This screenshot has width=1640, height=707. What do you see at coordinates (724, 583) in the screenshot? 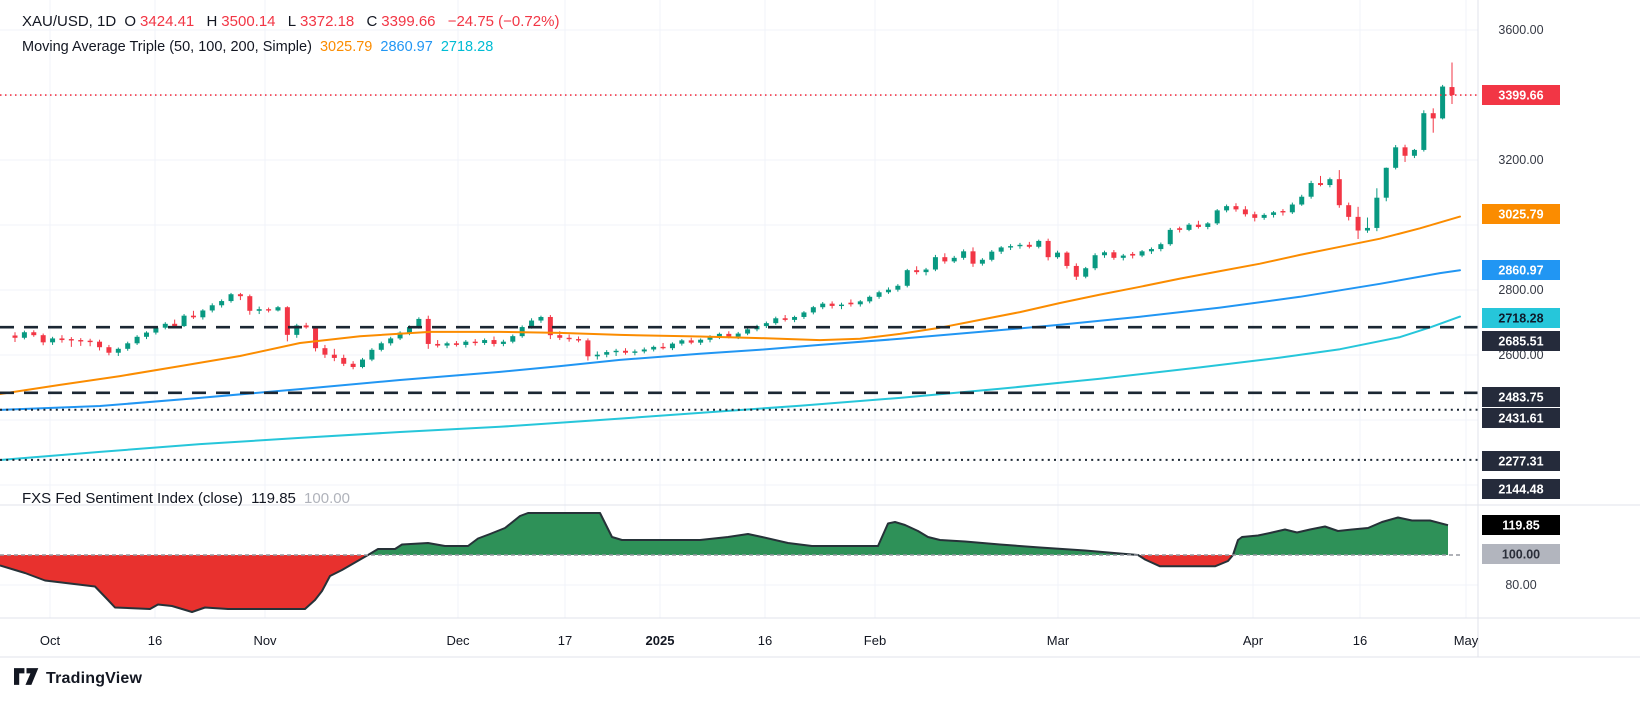
I see `sentiment-negative-area` at bounding box center [724, 583].